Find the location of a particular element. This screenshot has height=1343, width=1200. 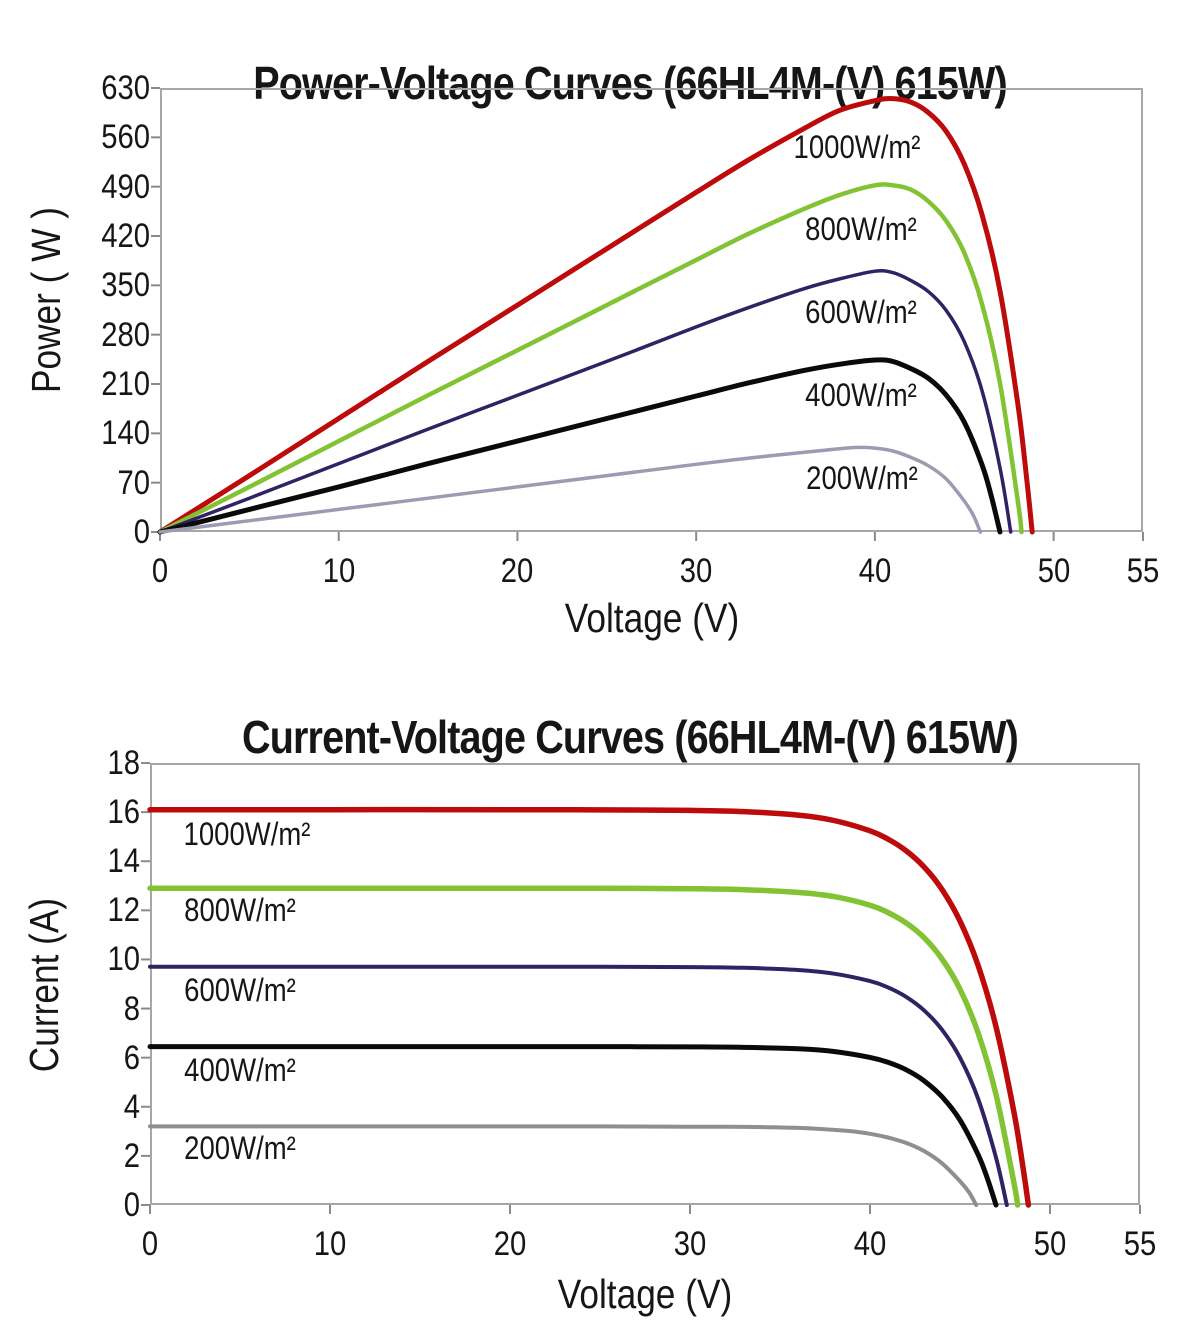

y-tick-label: 4 is located at coordinates (131, 1106).